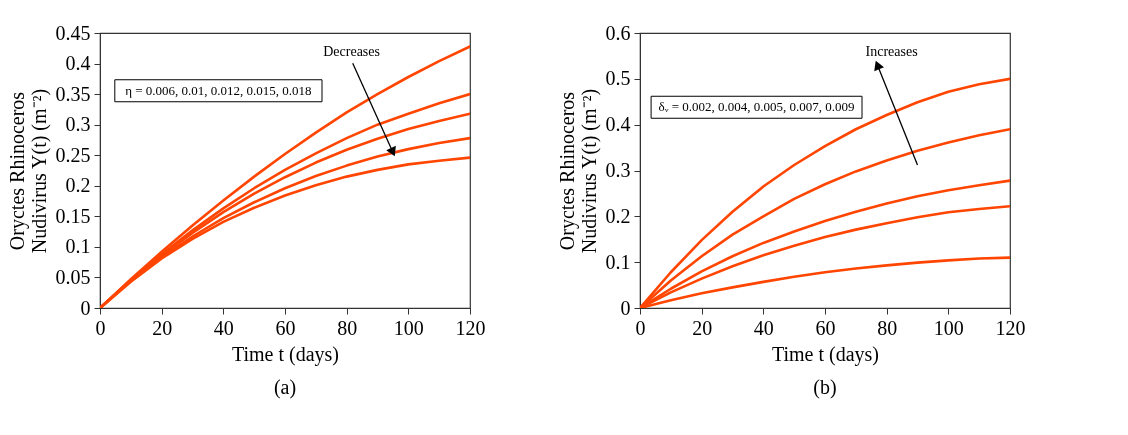 The image size is (1128, 435). I want to click on y-tick-label: 0.15, so click(73, 215).